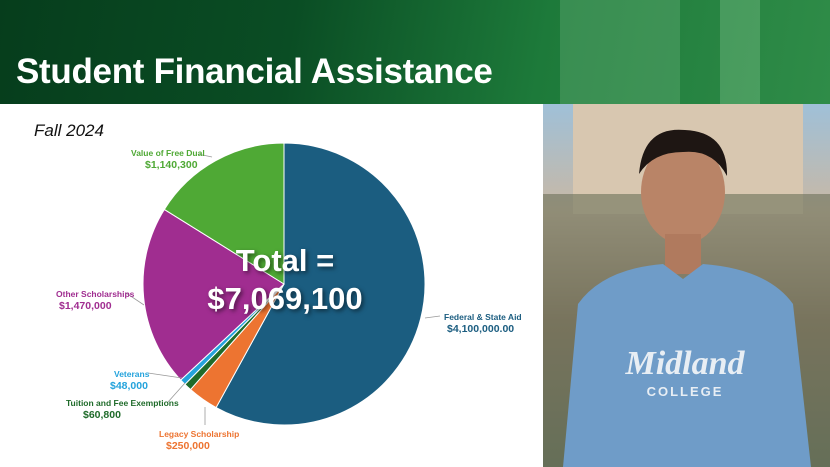  Describe the element at coordinates (740, 52) in the screenshot. I see `building-column` at that location.